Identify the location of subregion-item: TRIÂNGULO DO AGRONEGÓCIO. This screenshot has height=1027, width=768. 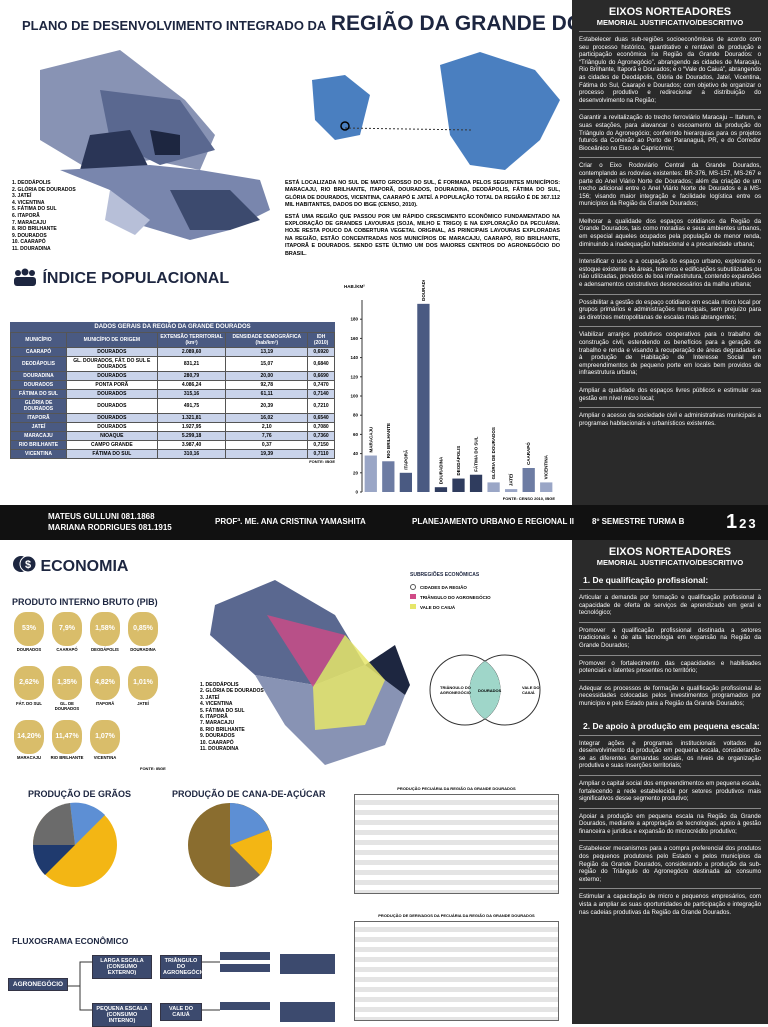
(455, 597).